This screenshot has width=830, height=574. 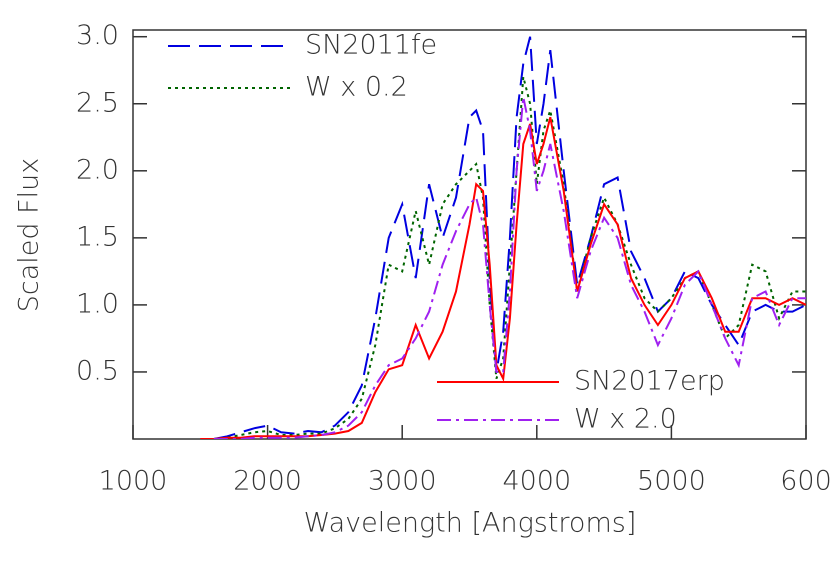 What do you see at coordinates (625, 419) in the screenshot?
I see `legend-label: W x 2.0` at bounding box center [625, 419].